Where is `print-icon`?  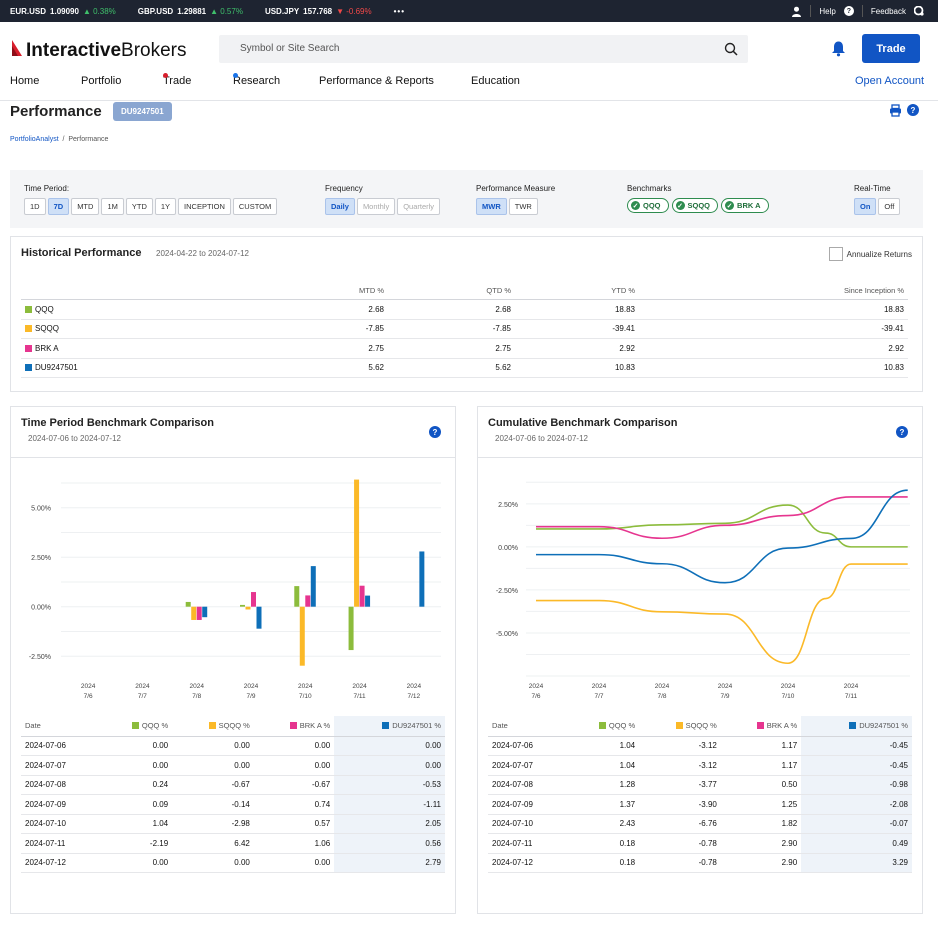
print-icon is located at coordinates (895, 110).